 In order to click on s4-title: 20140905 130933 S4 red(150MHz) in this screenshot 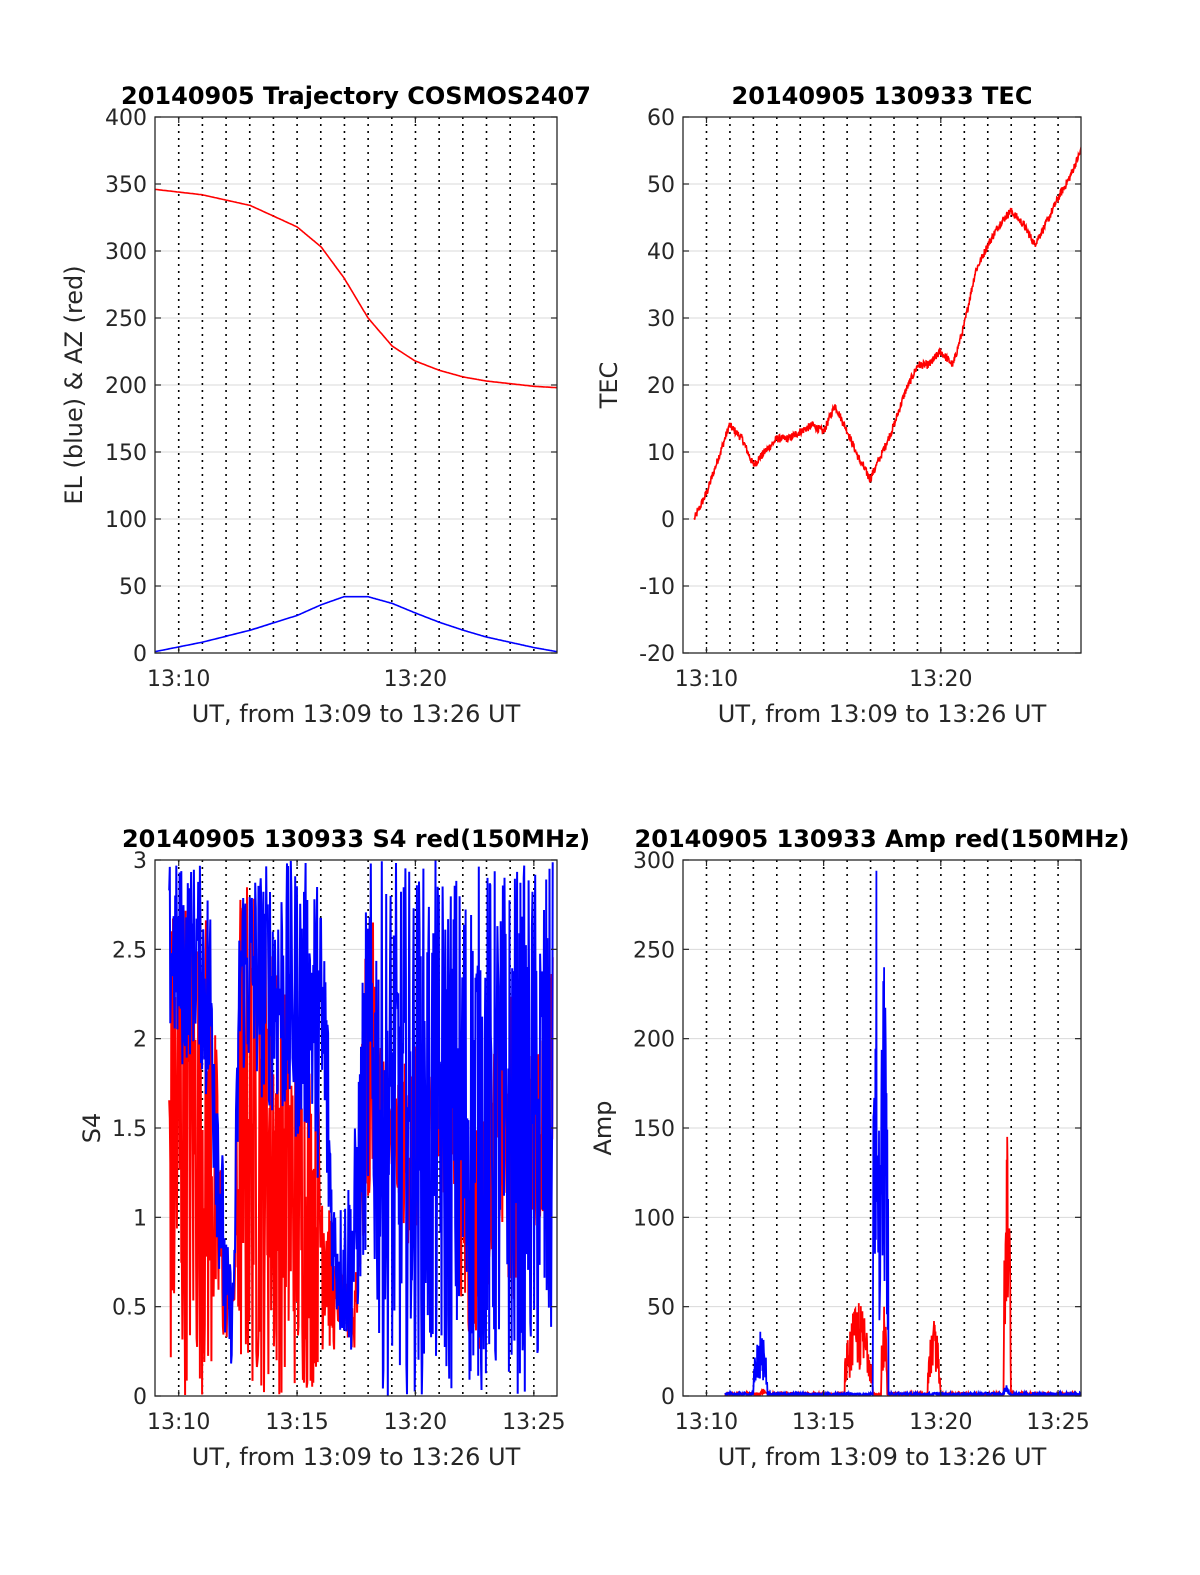, I will do `click(356, 839)`.